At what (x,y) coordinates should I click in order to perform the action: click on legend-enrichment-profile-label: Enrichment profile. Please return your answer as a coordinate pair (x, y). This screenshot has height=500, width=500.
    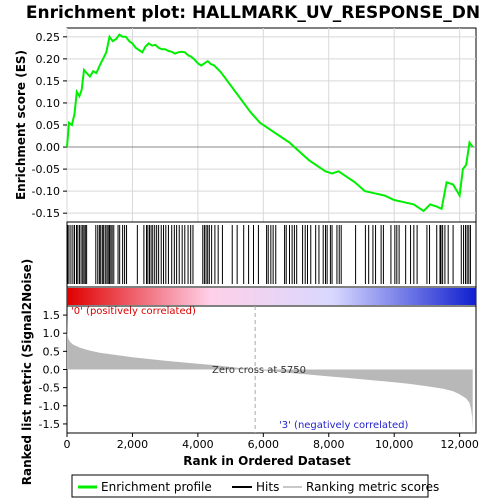
    Looking at the image, I should click on (156, 487).